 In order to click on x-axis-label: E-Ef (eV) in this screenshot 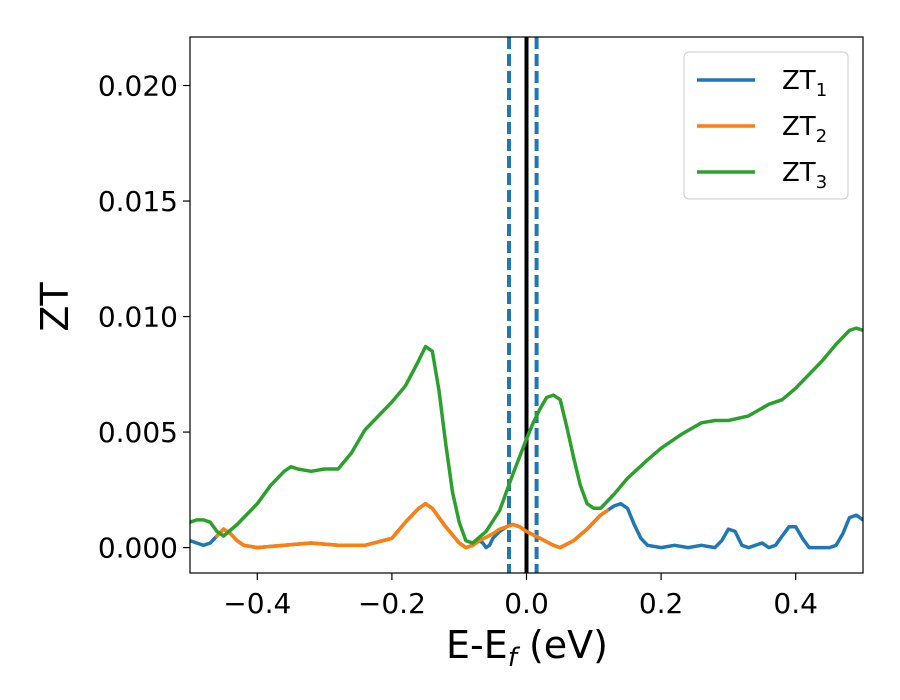, I will do `click(527, 648)`.